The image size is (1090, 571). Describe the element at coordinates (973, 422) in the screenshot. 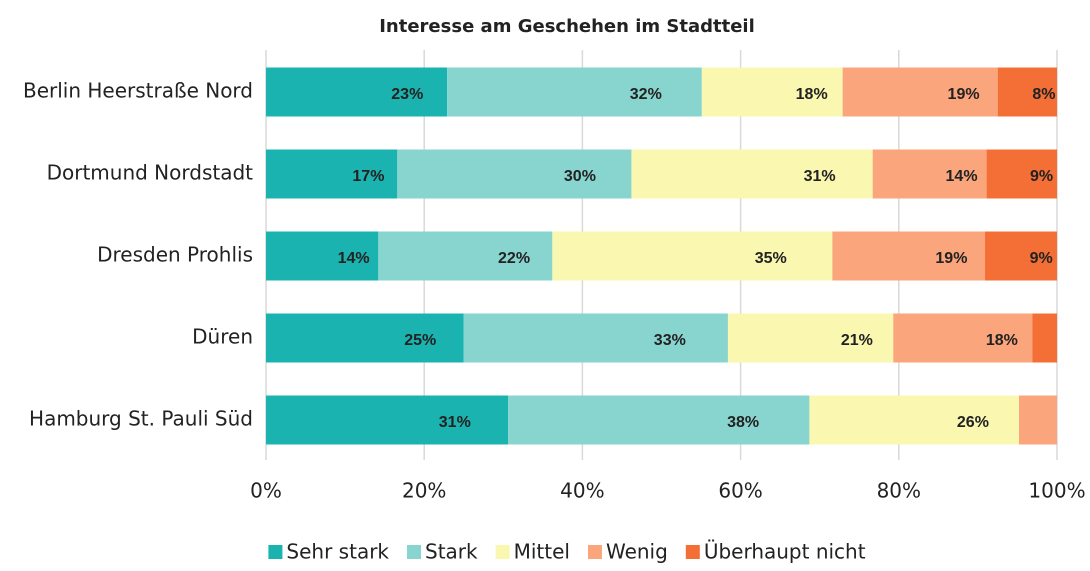

I see `data-label: 26%` at that location.